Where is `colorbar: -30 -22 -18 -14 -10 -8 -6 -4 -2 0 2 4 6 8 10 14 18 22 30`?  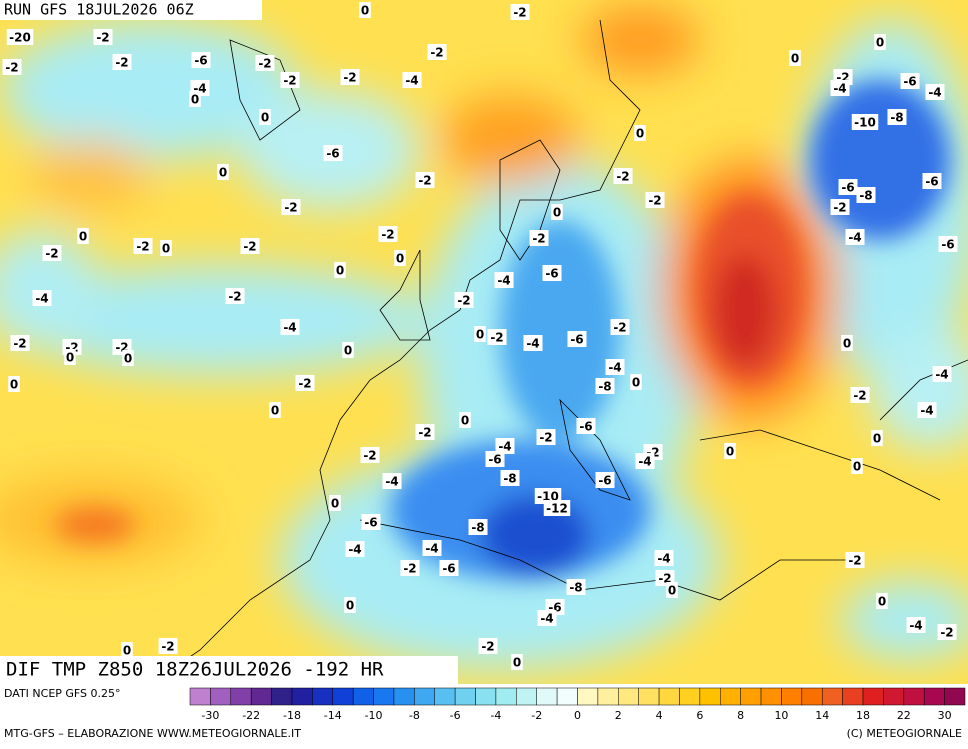
colorbar: -30 -22 -18 -14 -10 -8 -6 -4 -2 0 2 4 6 8 10 14 18 22 30 is located at coordinates (577, 704).